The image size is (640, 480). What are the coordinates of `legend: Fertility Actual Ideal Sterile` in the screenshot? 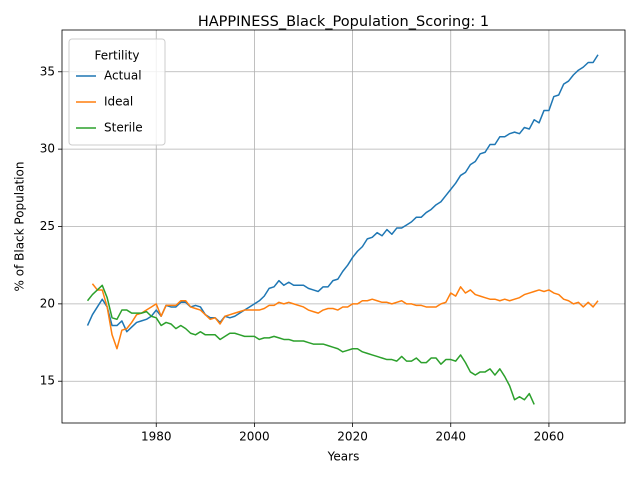 It's located at (117, 92).